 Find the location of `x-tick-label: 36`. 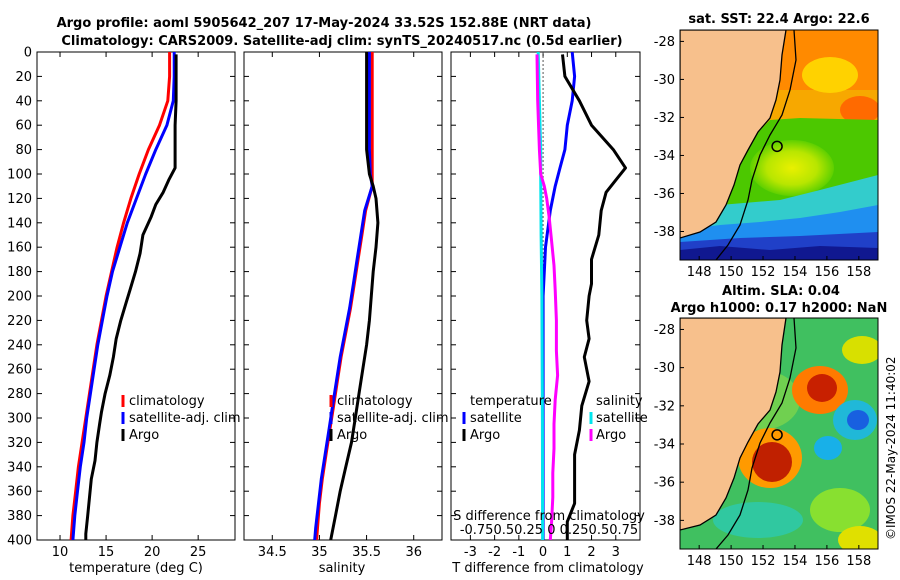

x-tick-label: 36 is located at coordinates (413, 552).